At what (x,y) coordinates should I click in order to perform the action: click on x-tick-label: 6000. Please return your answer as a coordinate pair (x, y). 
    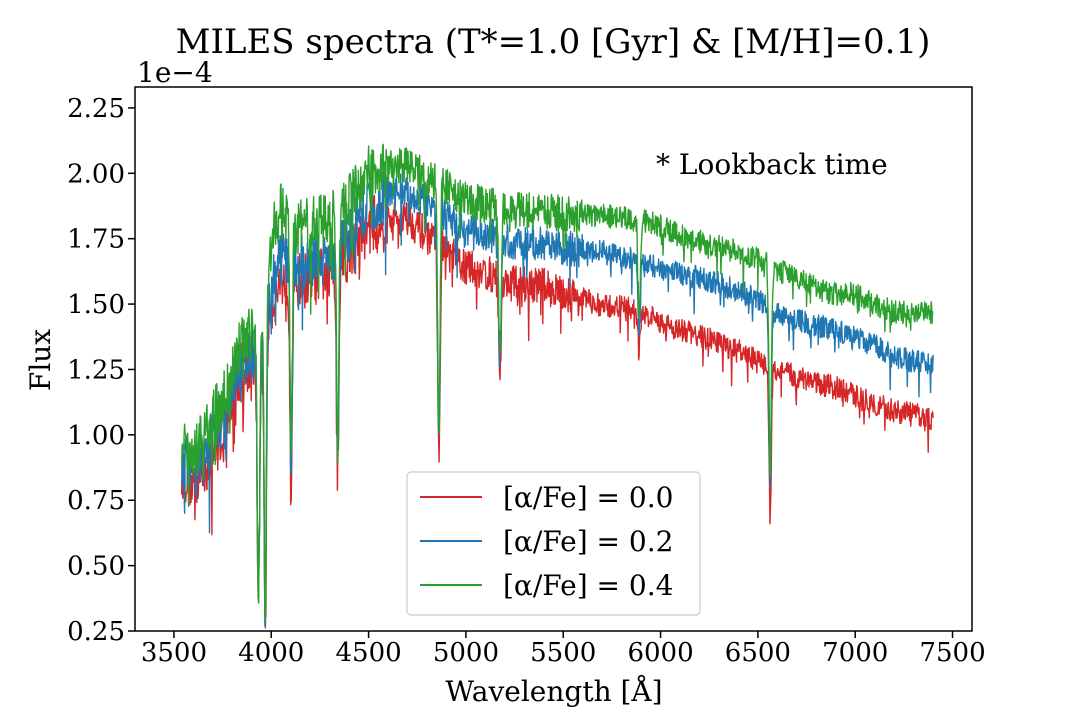
    Looking at the image, I should click on (660, 653).